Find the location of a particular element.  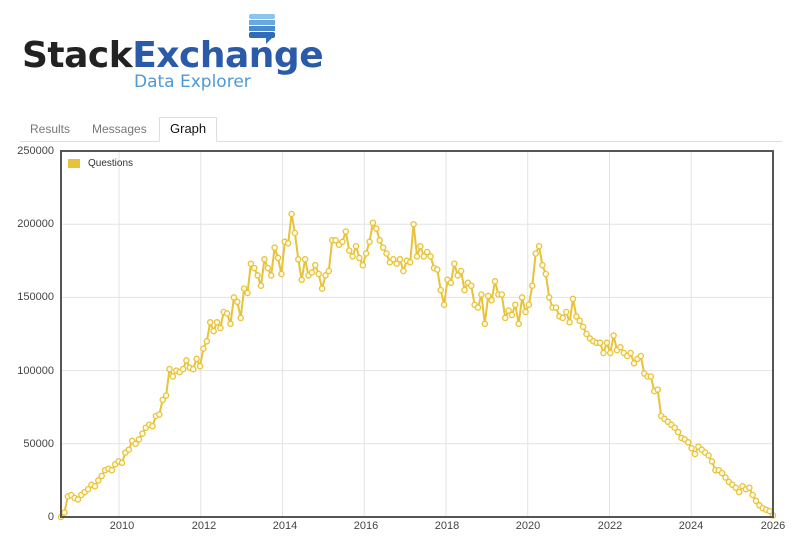

tab-results: Results is located at coordinates (50, 129).